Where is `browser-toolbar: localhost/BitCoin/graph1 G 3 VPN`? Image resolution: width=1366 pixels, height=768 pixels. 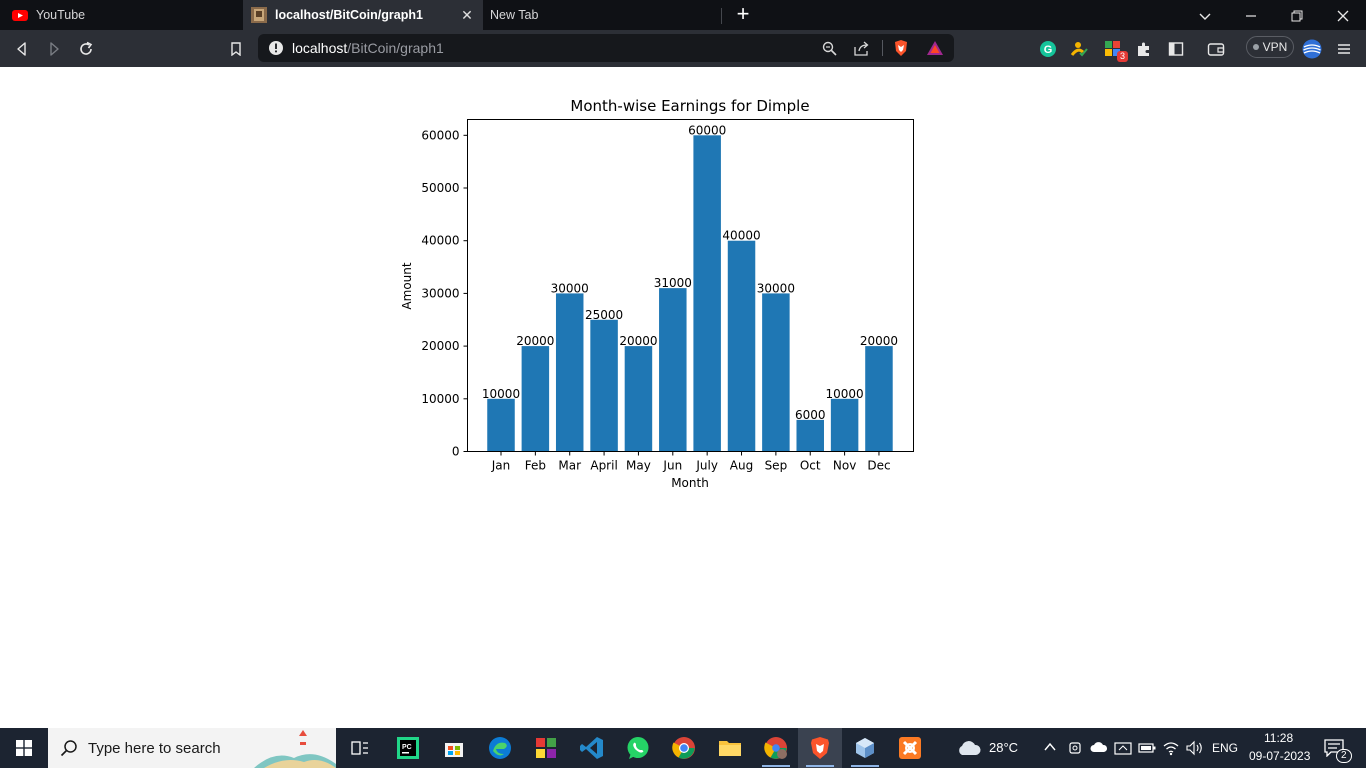 browser-toolbar: localhost/BitCoin/graph1 G 3 VPN is located at coordinates (683, 48).